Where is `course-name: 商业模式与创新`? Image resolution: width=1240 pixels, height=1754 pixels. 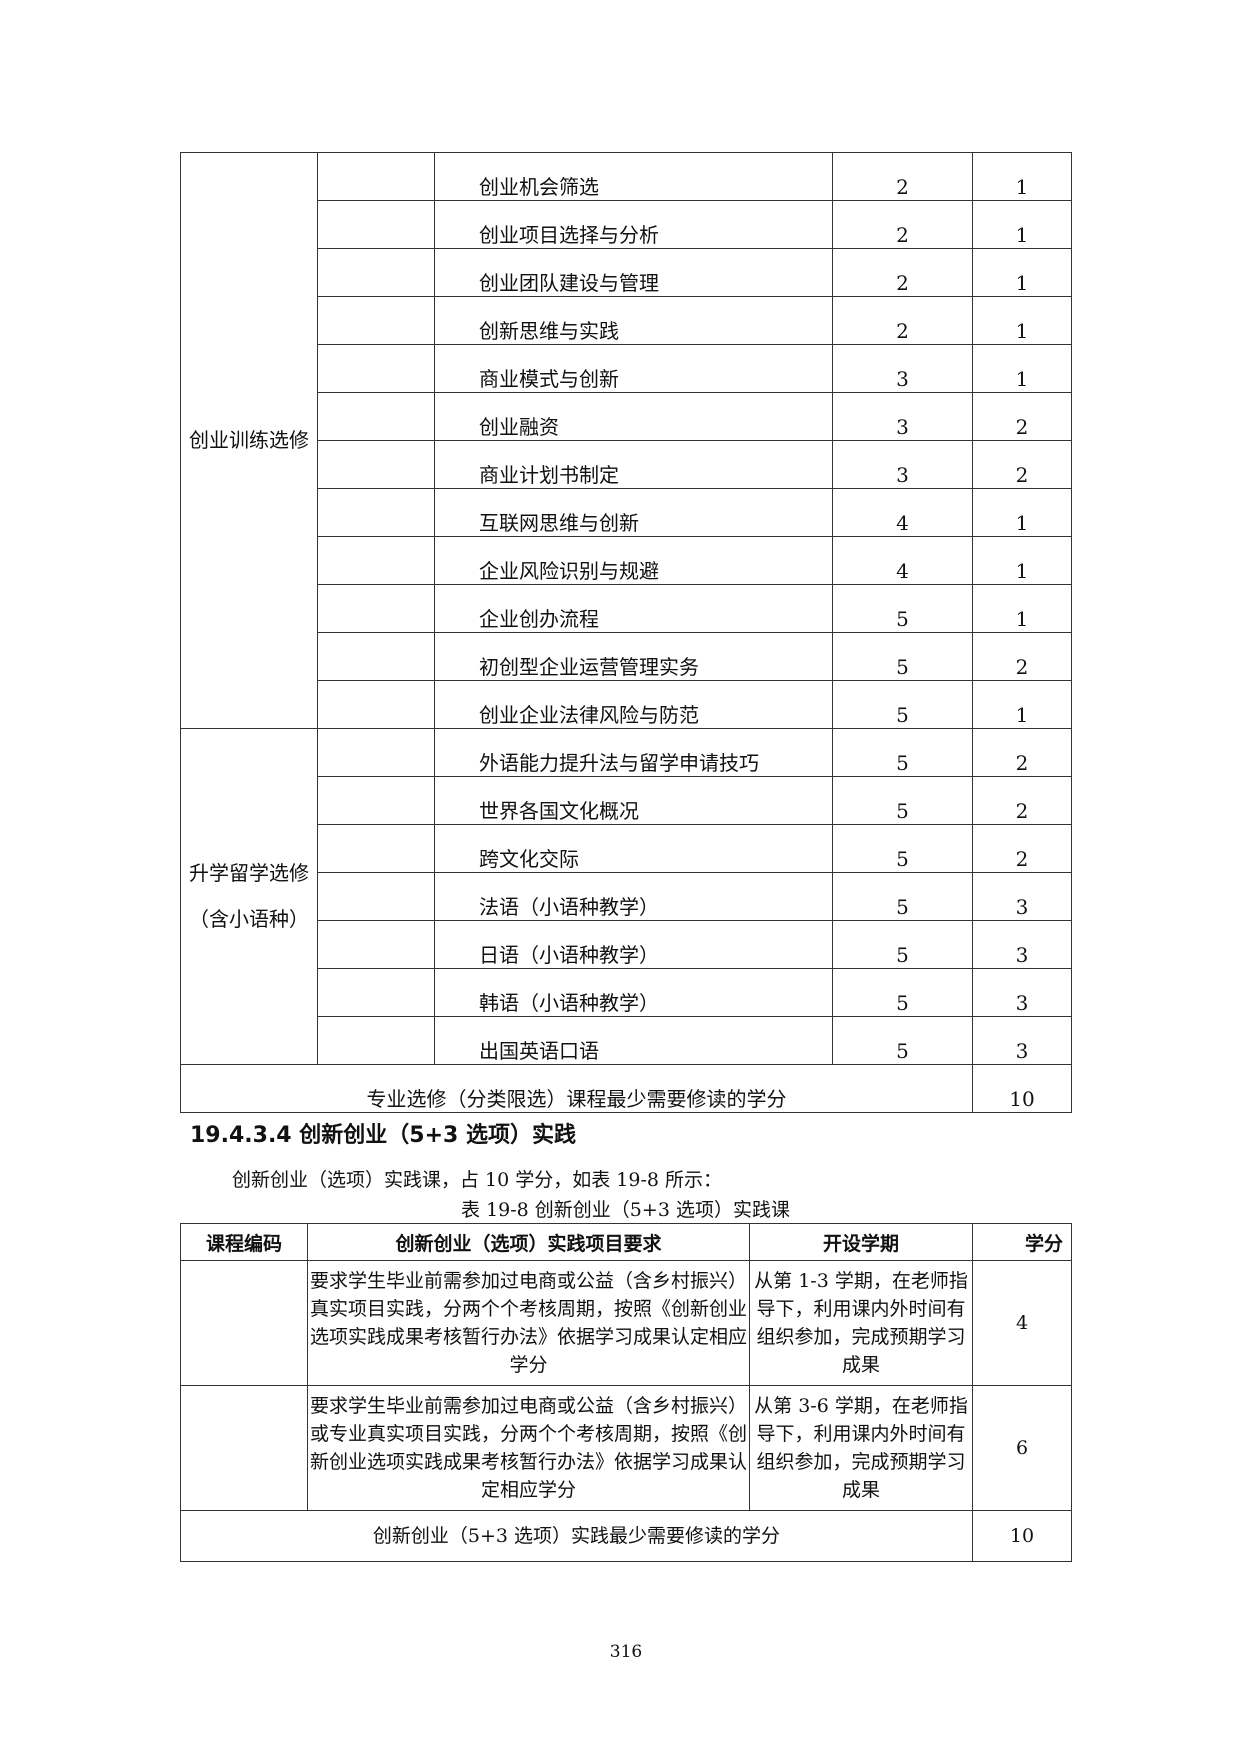
course-name: 商业模式与创新 is located at coordinates (633, 368).